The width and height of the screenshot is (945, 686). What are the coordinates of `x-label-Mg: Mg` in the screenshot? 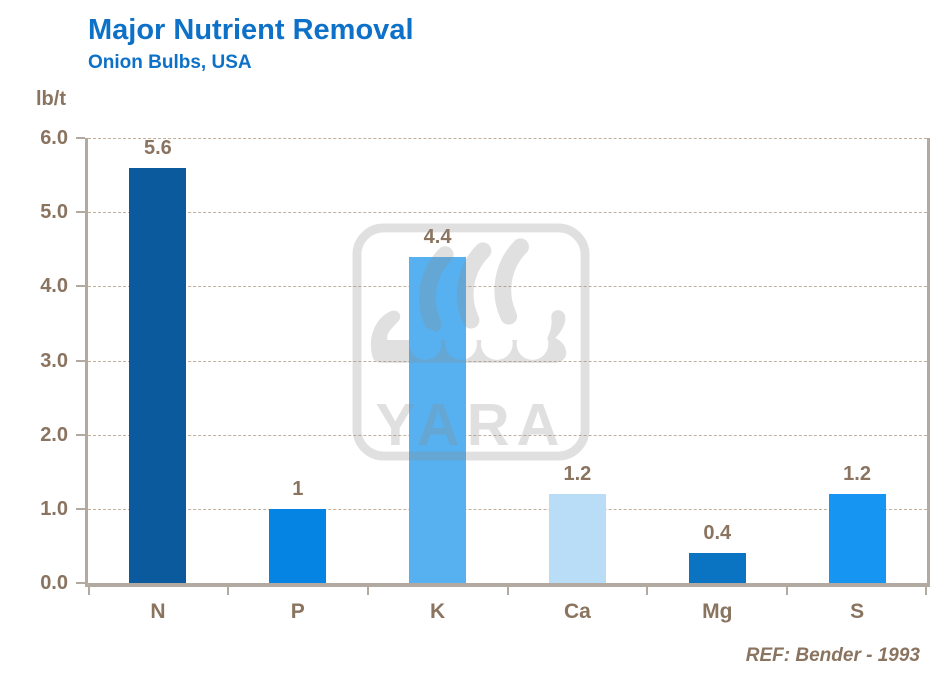 It's located at (717, 611).